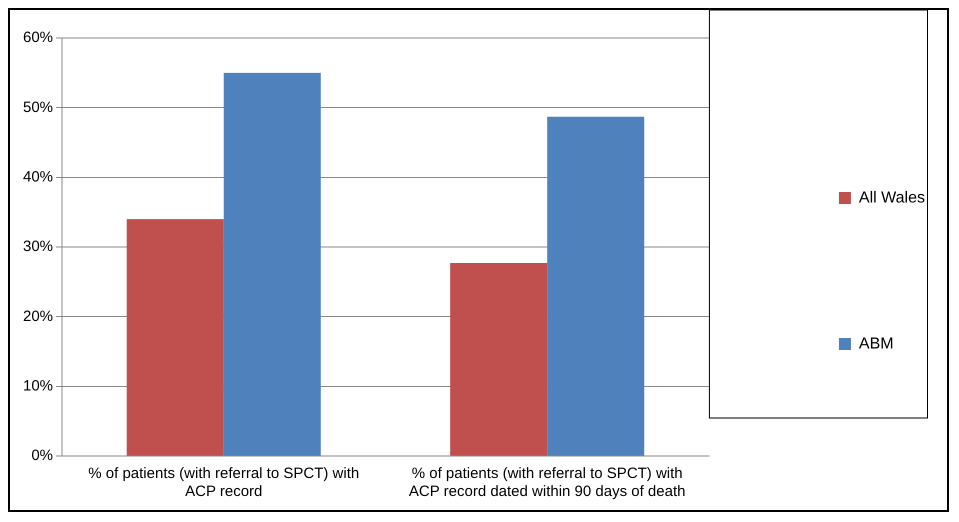 This screenshot has width=959, height=522. Describe the element at coordinates (38, 385) in the screenshot. I see `y-tick-label: 10%` at that location.